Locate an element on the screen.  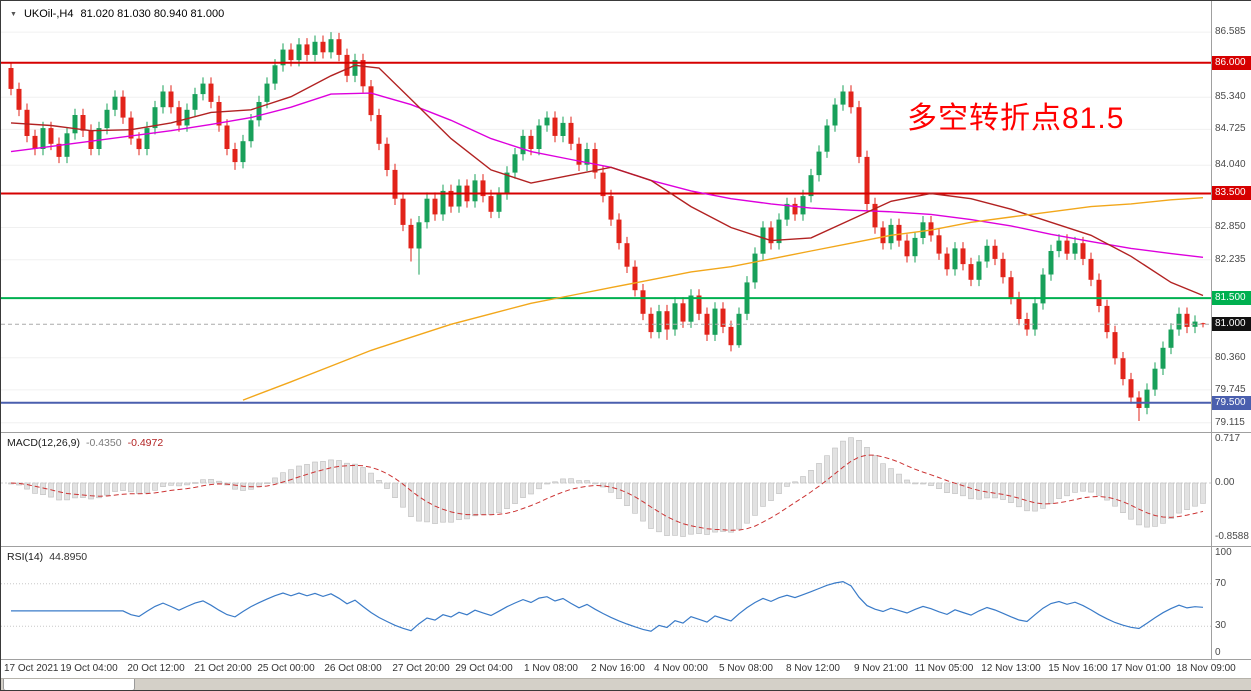
price-axis-separator is located at coordinates (1211, 330).